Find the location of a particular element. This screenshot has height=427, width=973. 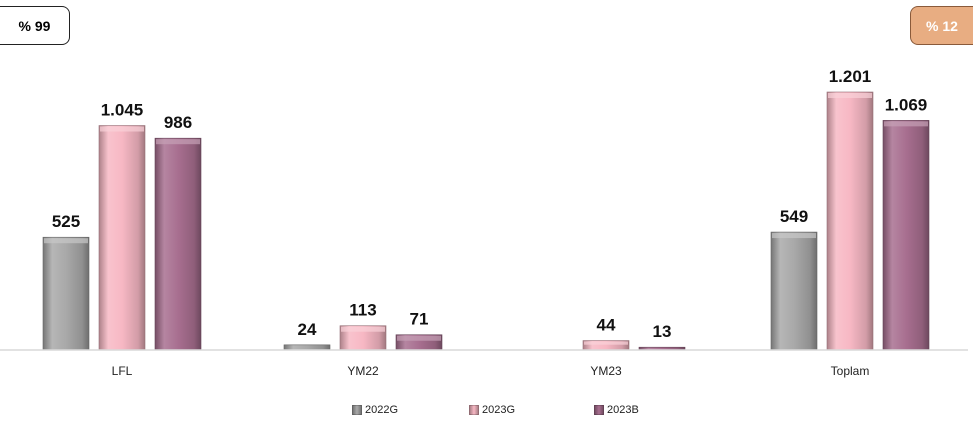

bar-2022G-lfl is located at coordinates (66, 293).